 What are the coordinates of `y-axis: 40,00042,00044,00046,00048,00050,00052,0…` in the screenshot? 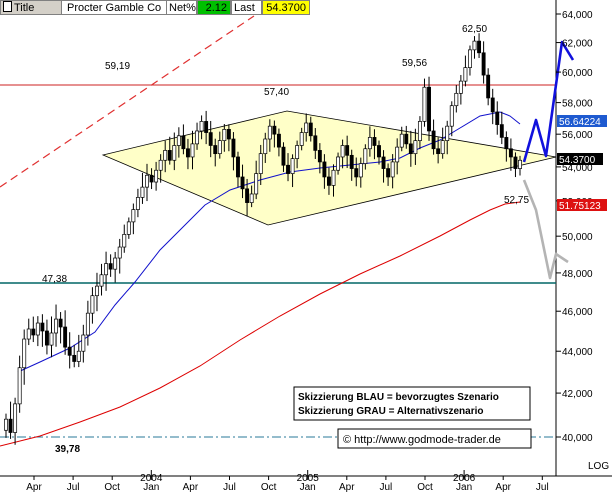 It's located at (574, 227).